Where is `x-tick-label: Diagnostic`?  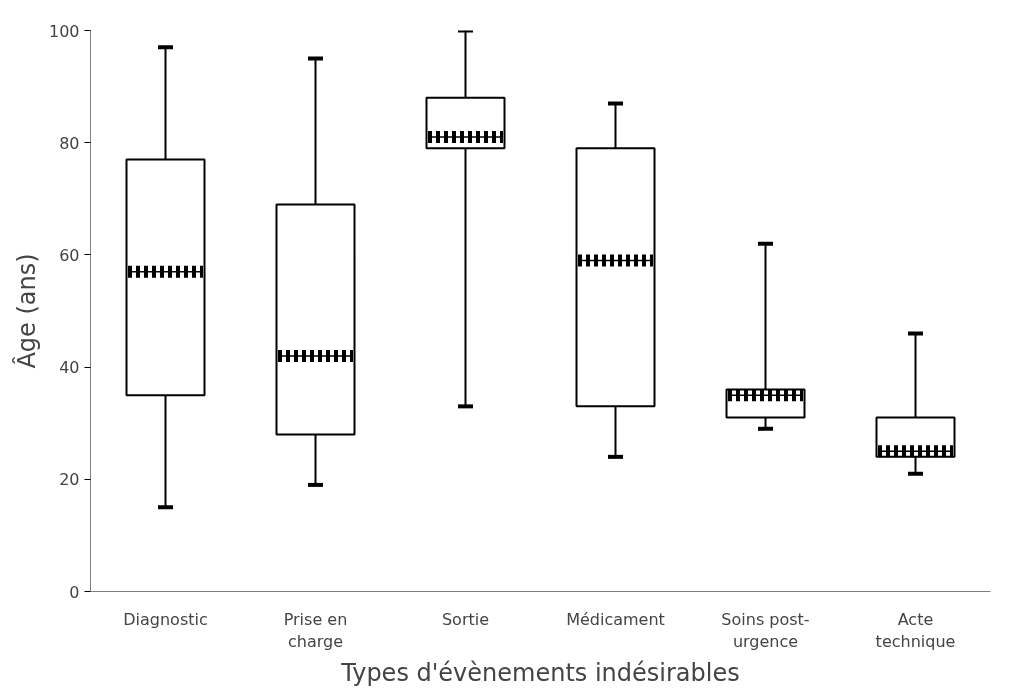 x-tick-label: Diagnostic is located at coordinates (165, 619).